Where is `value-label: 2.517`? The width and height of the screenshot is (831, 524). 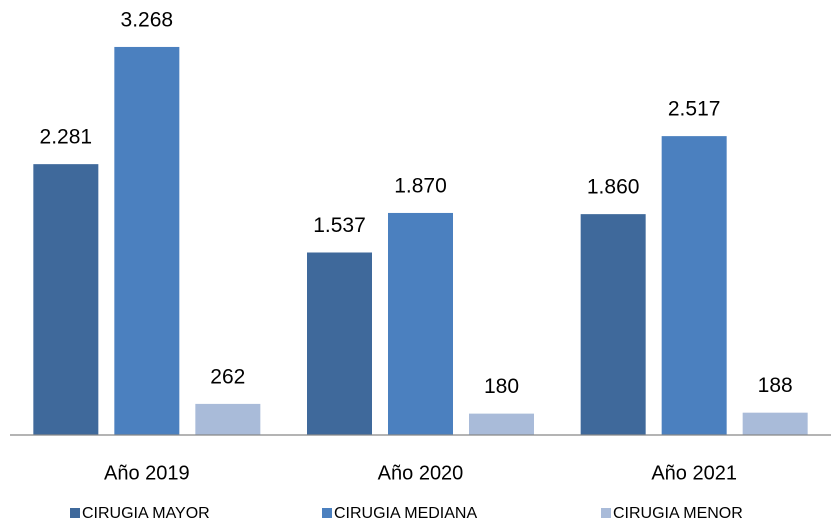 value-label: 2.517 is located at coordinates (694, 109).